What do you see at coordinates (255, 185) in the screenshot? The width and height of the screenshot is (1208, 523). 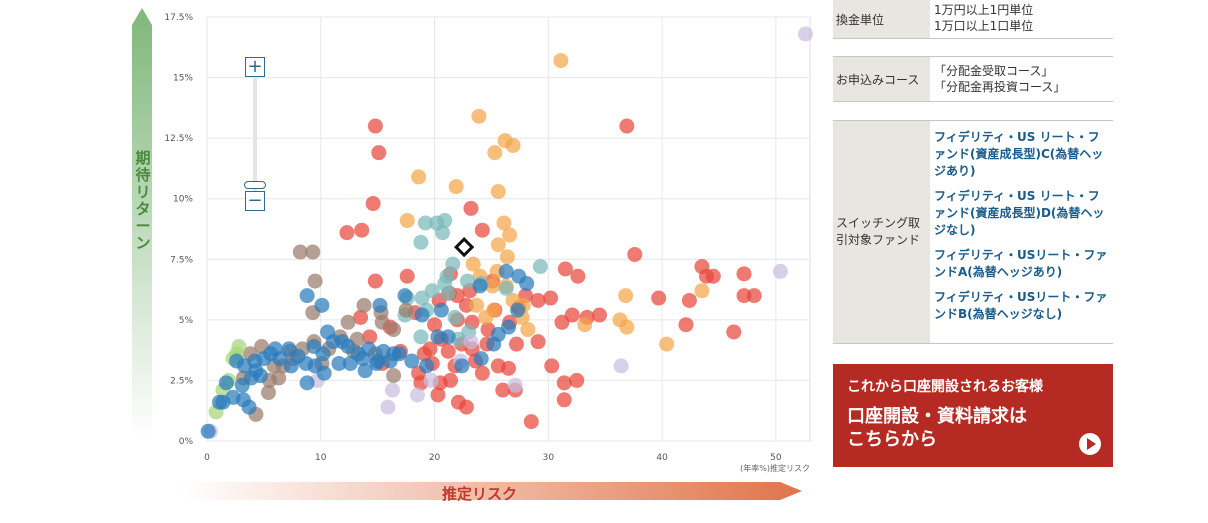 I see `zoom-slider-thumb` at bounding box center [255, 185].